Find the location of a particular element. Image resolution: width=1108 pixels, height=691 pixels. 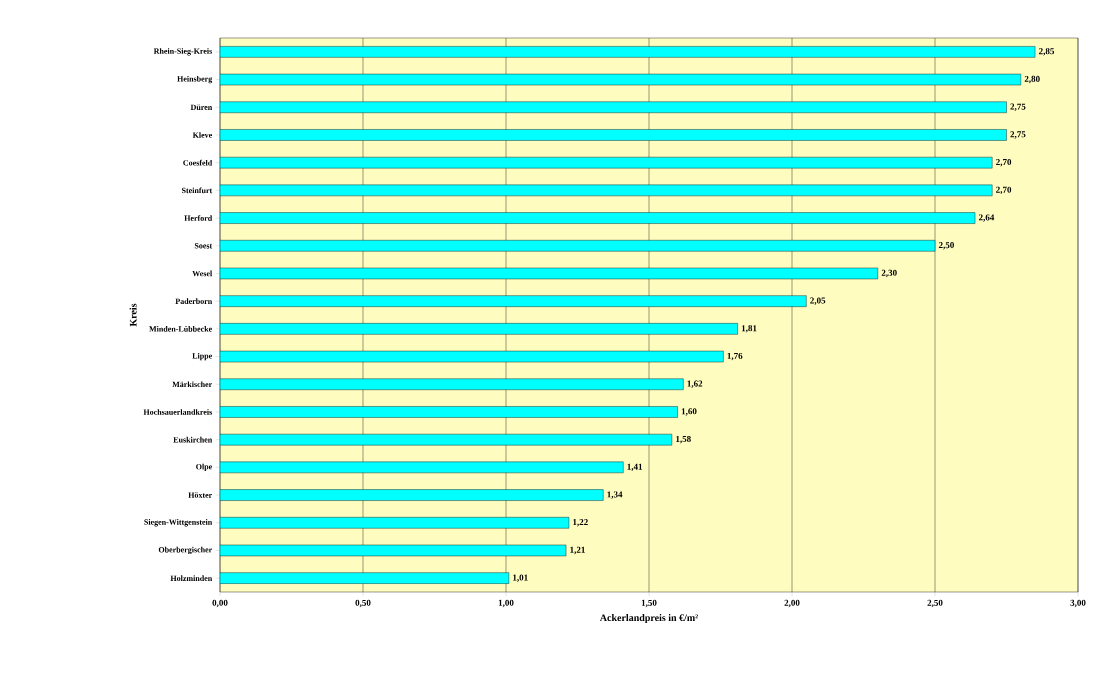

y-tick-label: Soest is located at coordinates (203, 246).